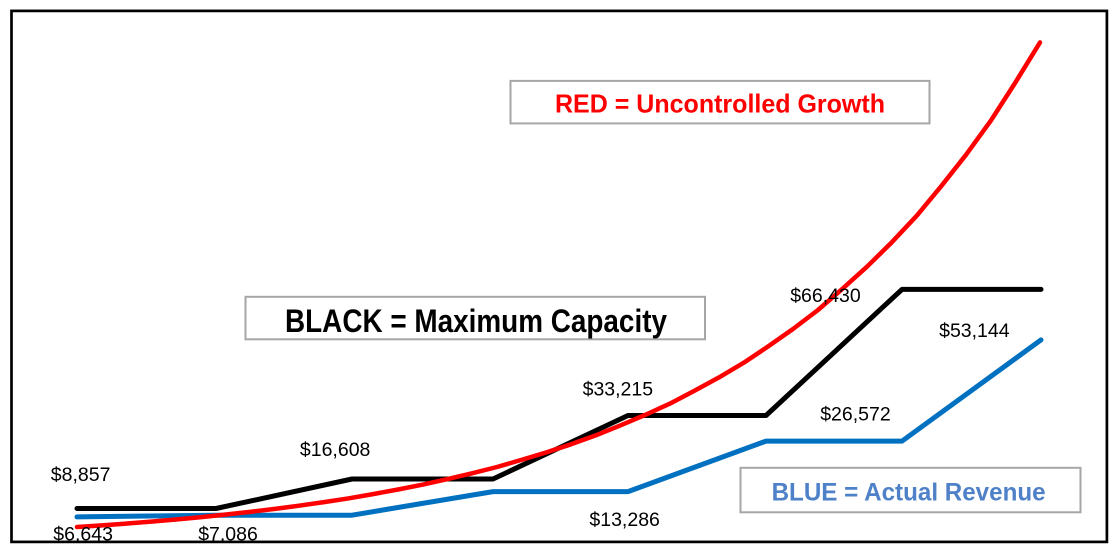 The width and height of the screenshot is (1115, 548). Describe the element at coordinates (335, 450) in the screenshot. I see `svg-text: $16,608` at that location.